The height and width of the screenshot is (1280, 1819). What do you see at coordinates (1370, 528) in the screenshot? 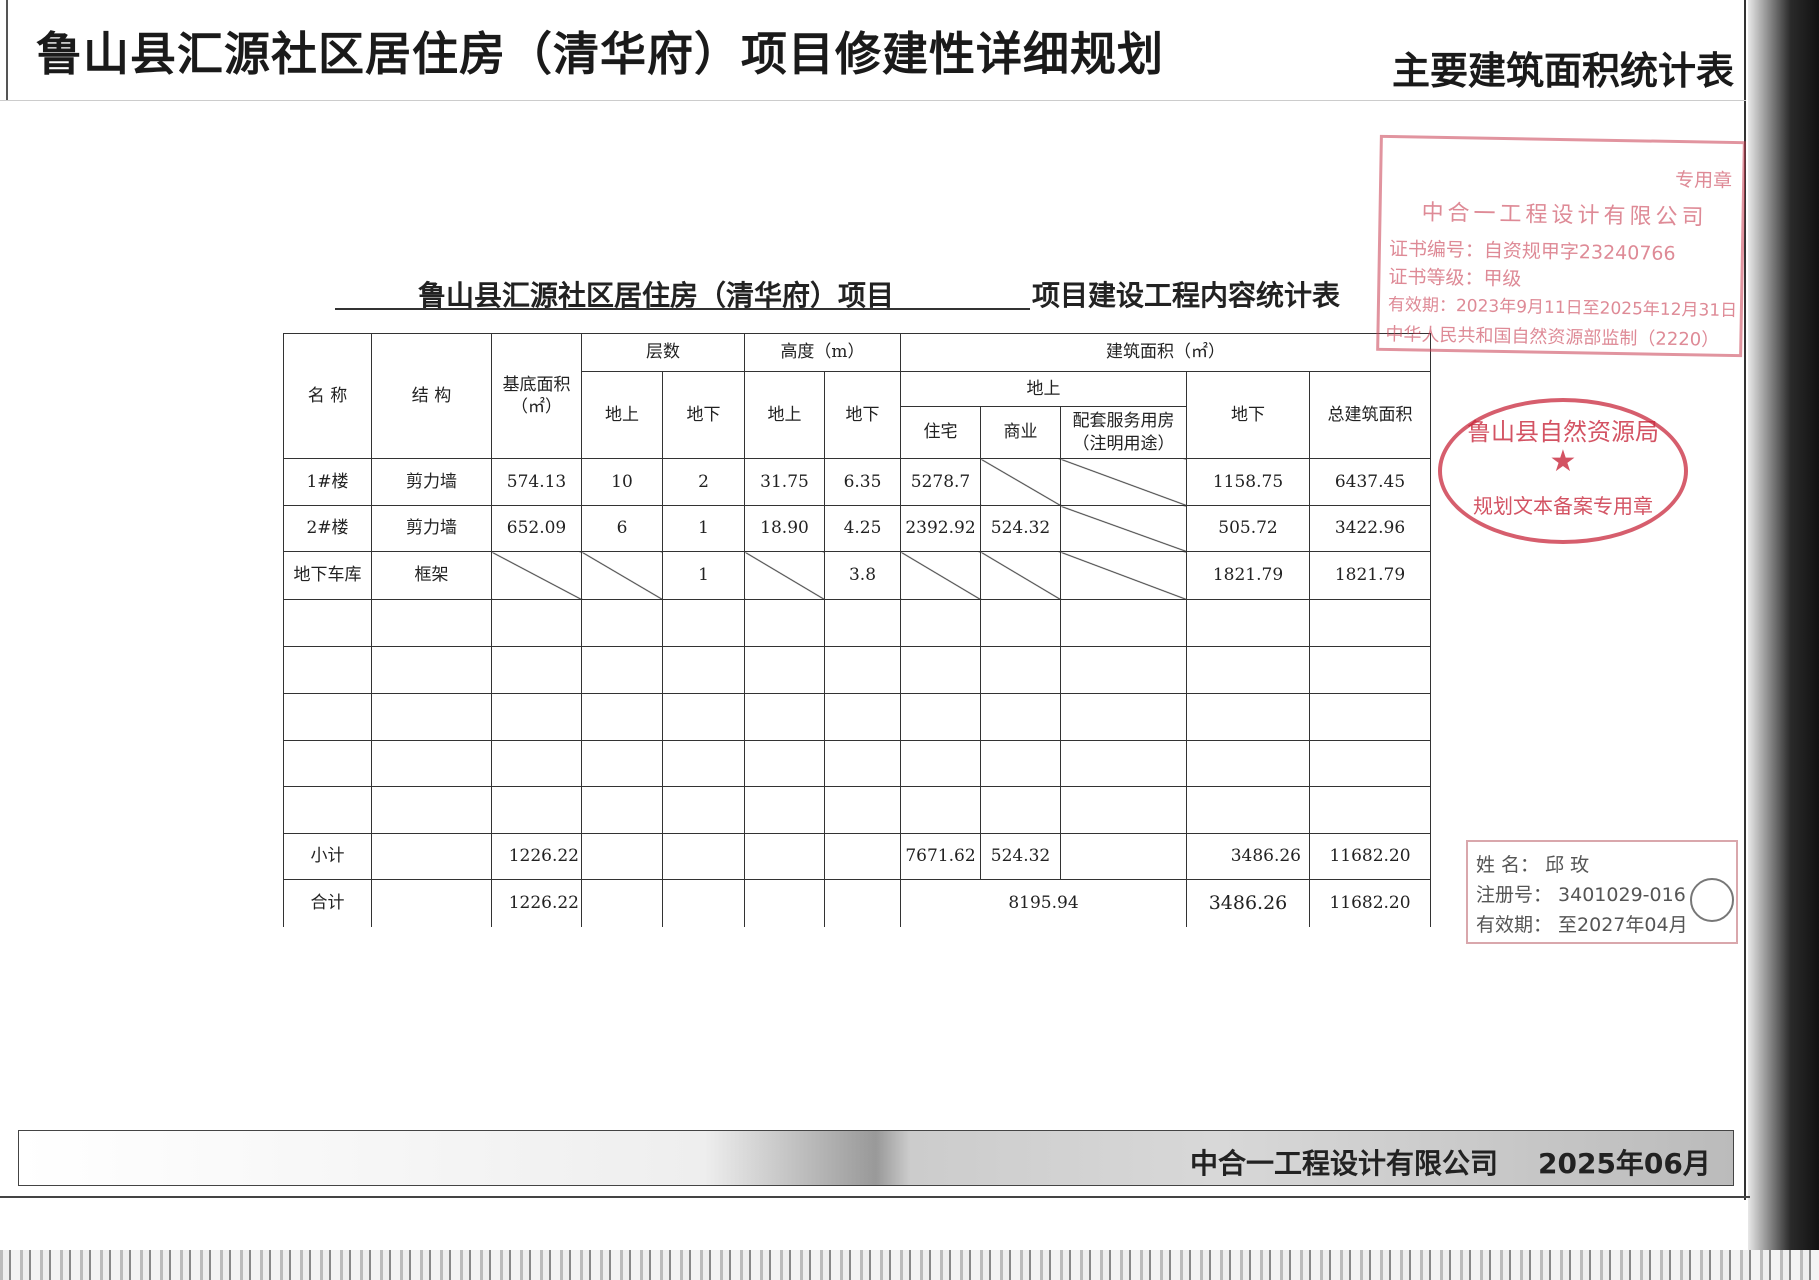
I see `cell-total: 3422.96` at bounding box center [1370, 528].